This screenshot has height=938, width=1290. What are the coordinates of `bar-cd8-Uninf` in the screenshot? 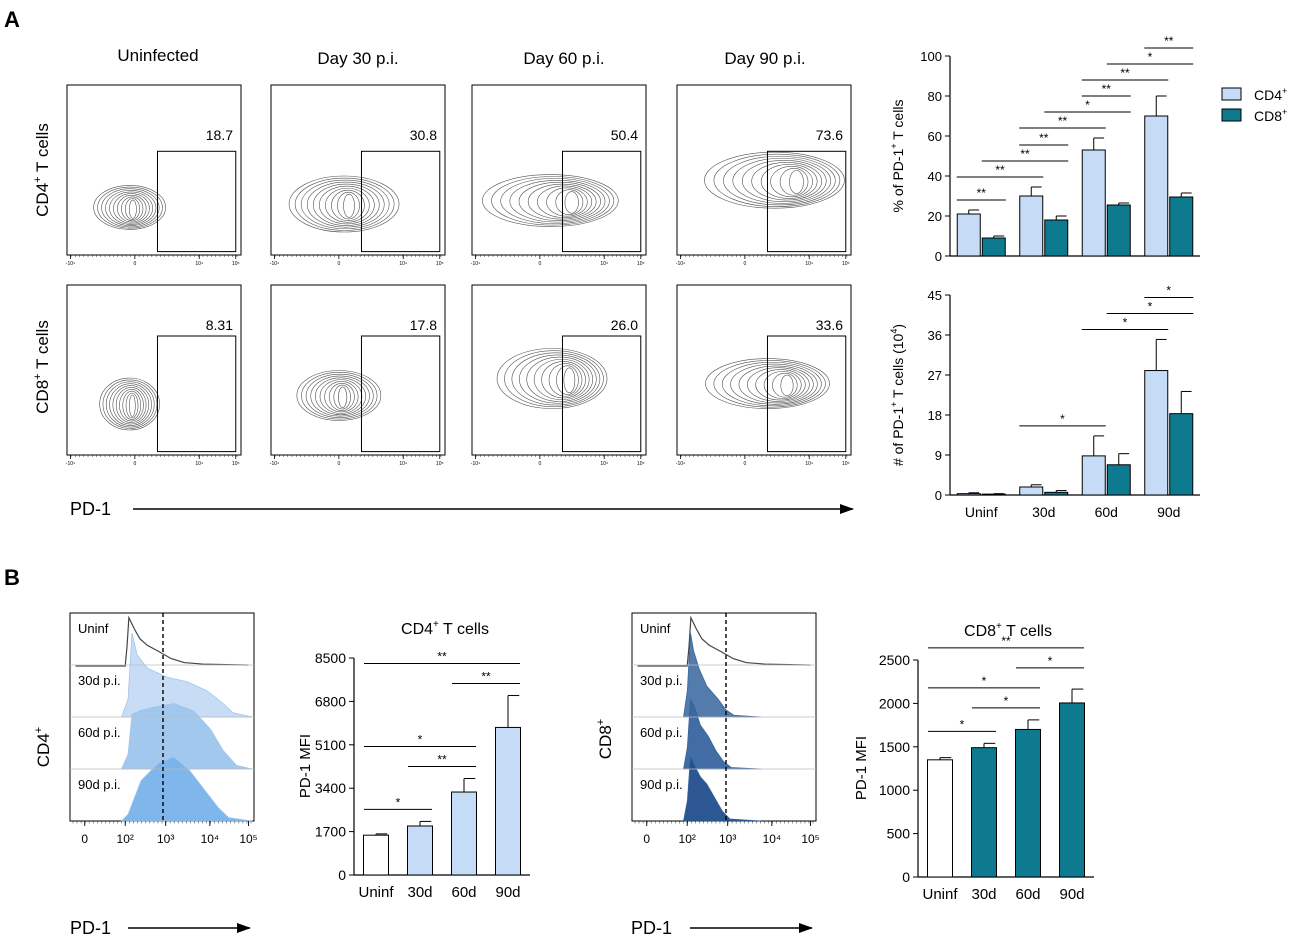 It's located at (993, 247).